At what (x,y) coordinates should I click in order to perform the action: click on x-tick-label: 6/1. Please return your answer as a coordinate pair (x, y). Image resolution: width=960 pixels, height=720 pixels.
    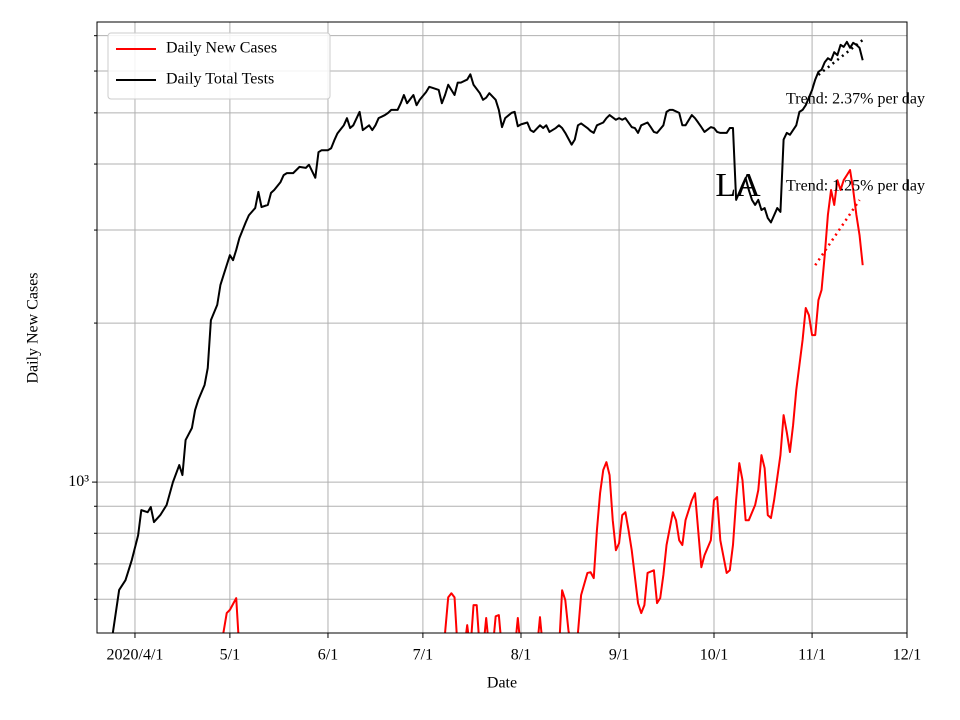
    Looking at the image, I should click on (328, 655).